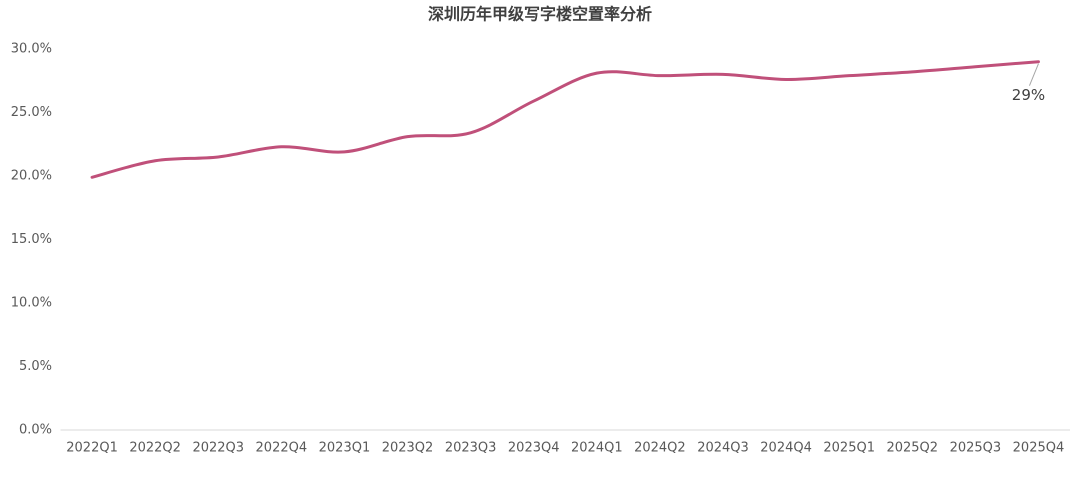 This screenshot has height=484, width=1080. What do you see at coordinates (31, 176) in the screenshot?
I see `y-tick-label: 20.0%` at bounding box center [31, 176].